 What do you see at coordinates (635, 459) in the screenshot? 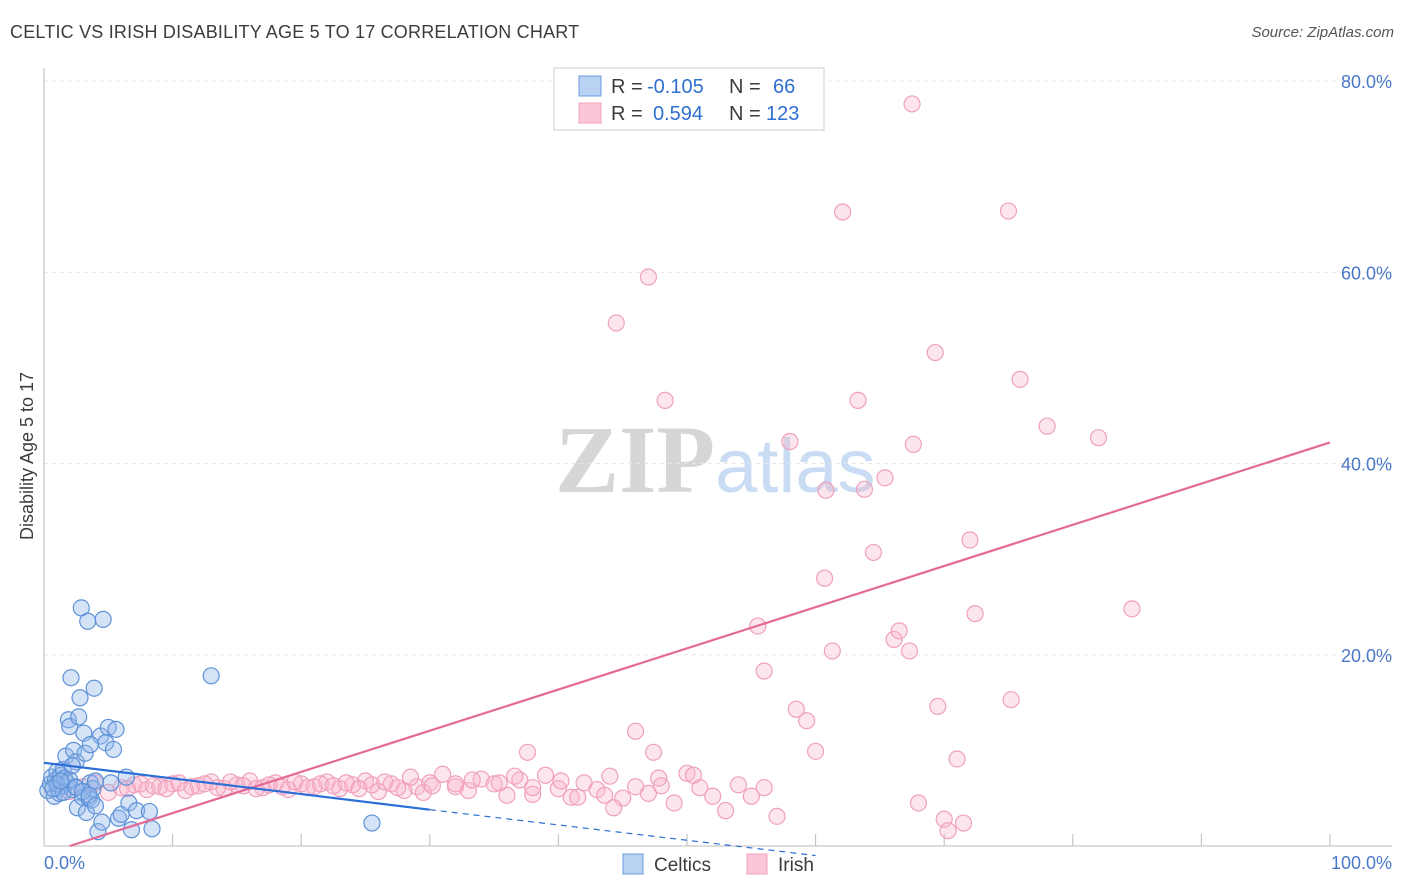
I see `watermark-zip: ZIP` at bounding box center [635, 459].